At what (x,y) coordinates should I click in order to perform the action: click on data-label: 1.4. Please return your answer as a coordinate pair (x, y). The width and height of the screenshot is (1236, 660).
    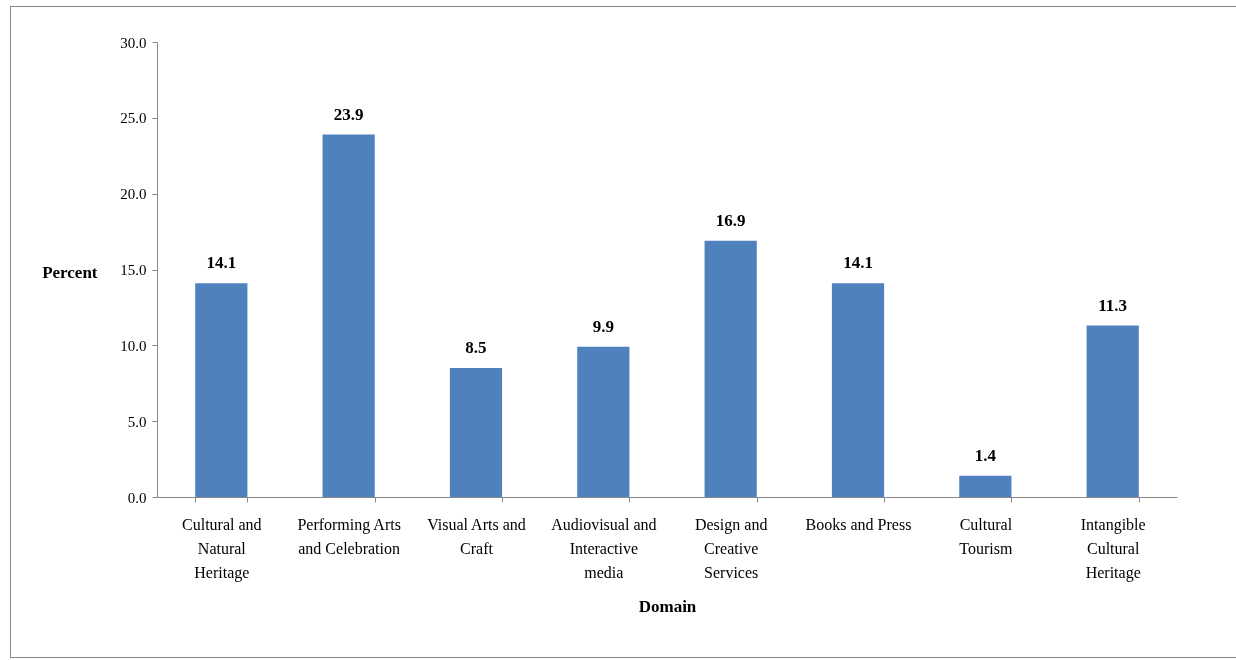
    Looking at the image, I should click on (985, 455).